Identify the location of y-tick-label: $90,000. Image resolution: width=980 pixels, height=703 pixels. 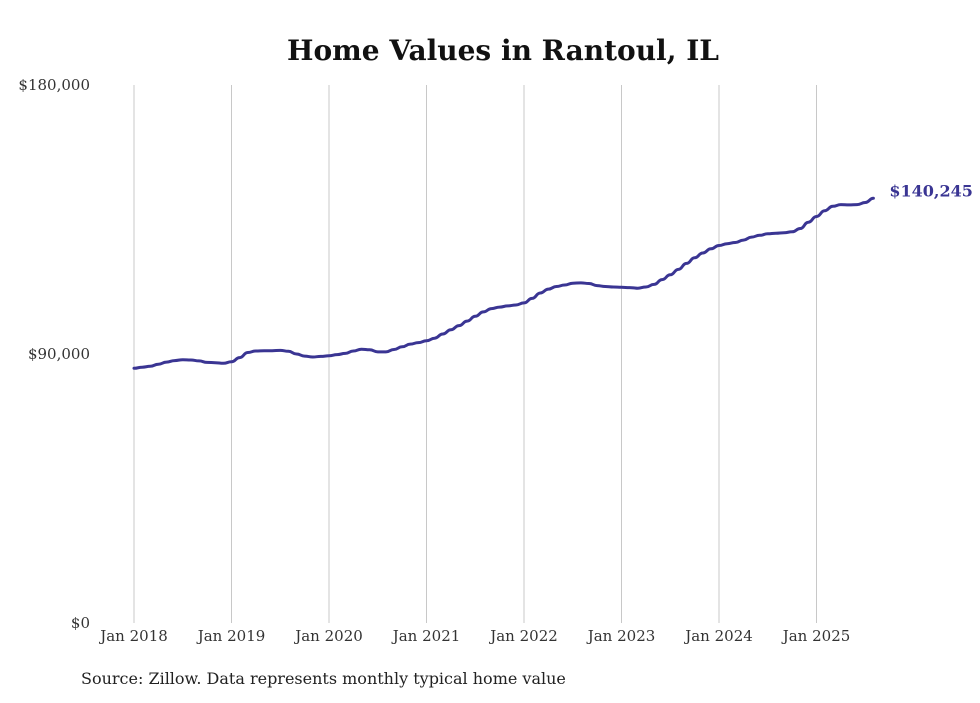
(59, 354).